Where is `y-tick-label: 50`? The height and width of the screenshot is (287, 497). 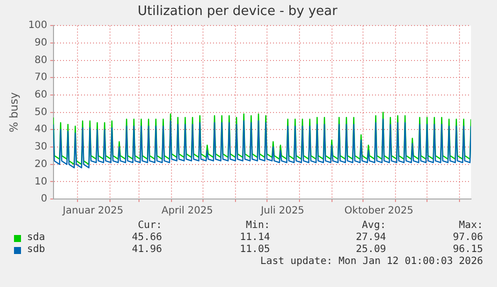 y-tick-label: 50 is located at coordinates (41, 112).